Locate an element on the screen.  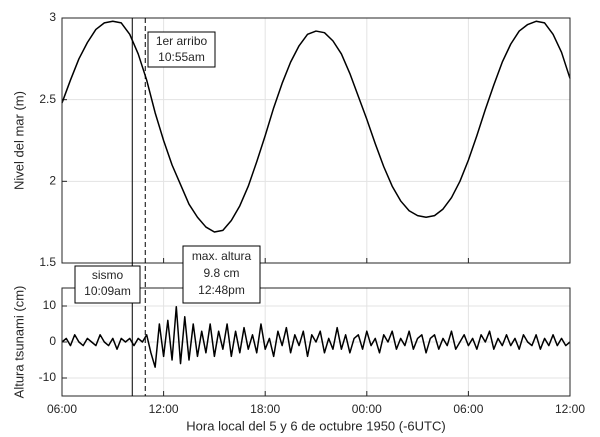
y-tick-label: 2 is located at coordinates (52, 181).